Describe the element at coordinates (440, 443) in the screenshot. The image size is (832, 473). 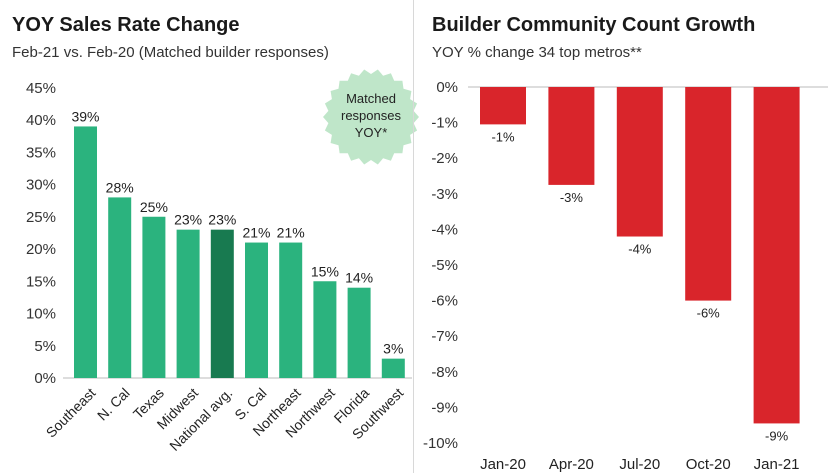
I see `y-tick-label: -10%` at that location.